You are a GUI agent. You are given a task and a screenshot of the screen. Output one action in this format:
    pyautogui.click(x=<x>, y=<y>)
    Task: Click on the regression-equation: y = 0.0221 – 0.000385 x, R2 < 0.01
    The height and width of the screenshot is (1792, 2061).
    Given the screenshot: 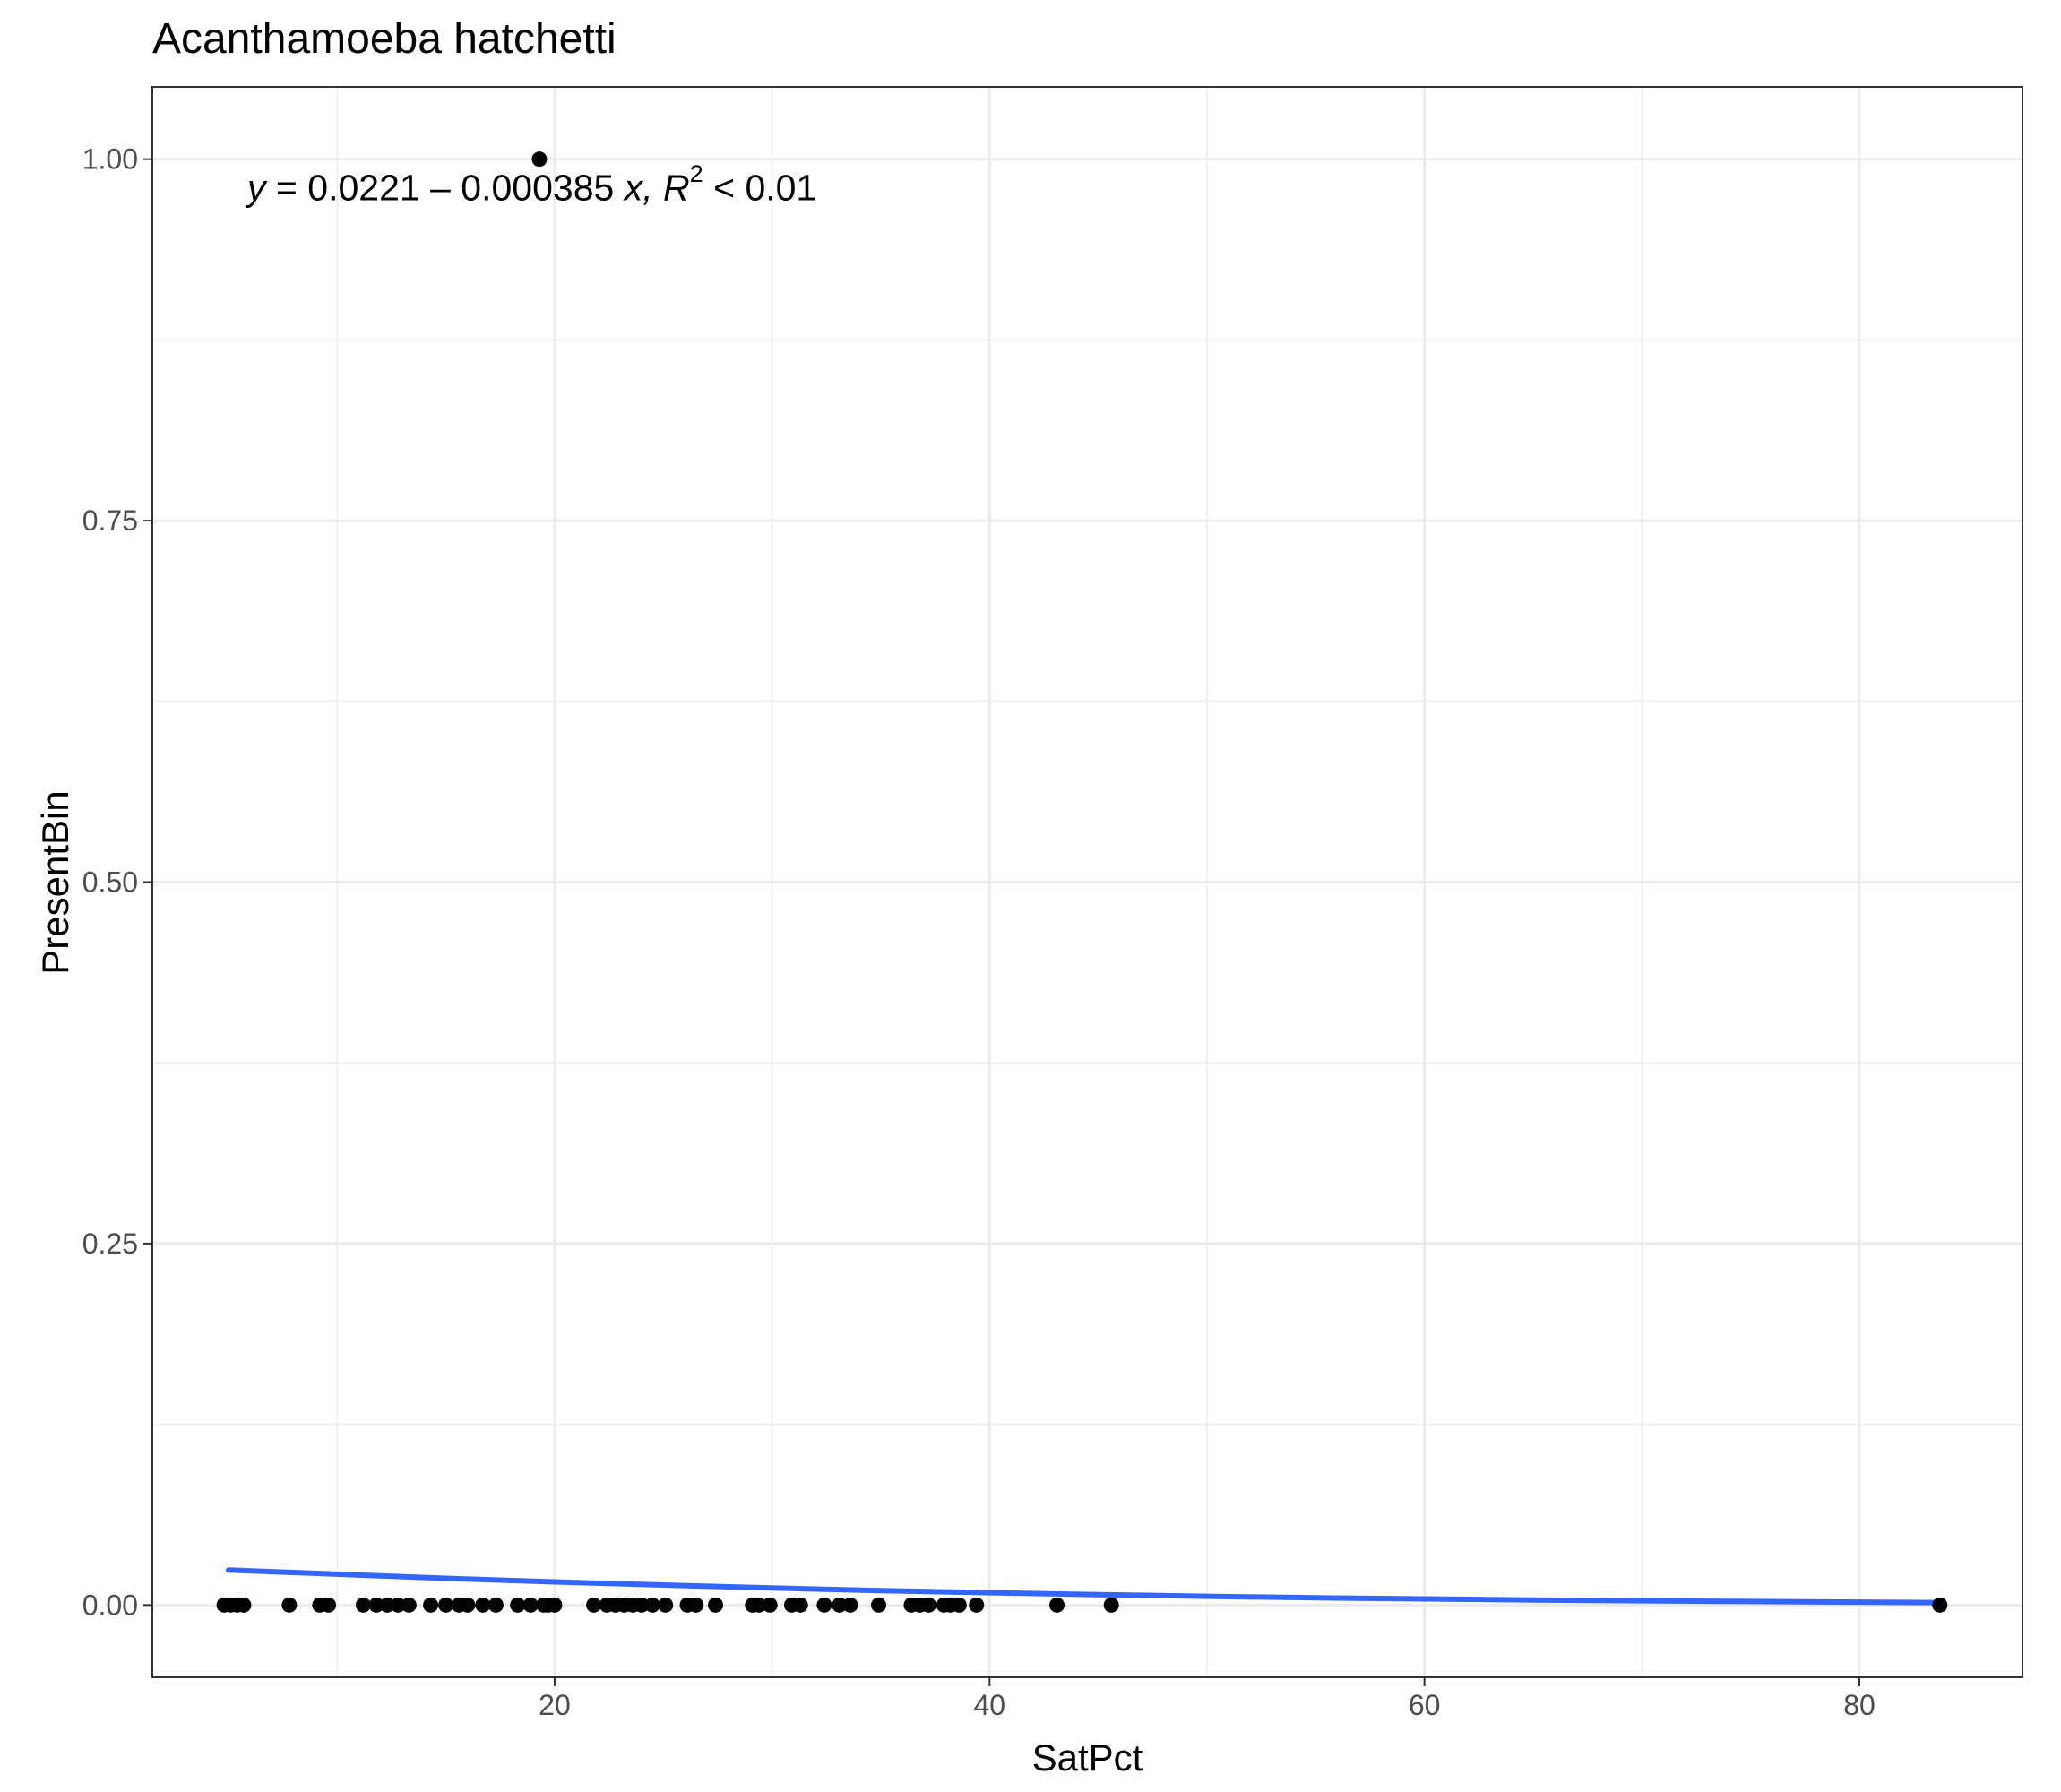 What is the action you would take?
    pyautogui.click(x=532, y=185)
    